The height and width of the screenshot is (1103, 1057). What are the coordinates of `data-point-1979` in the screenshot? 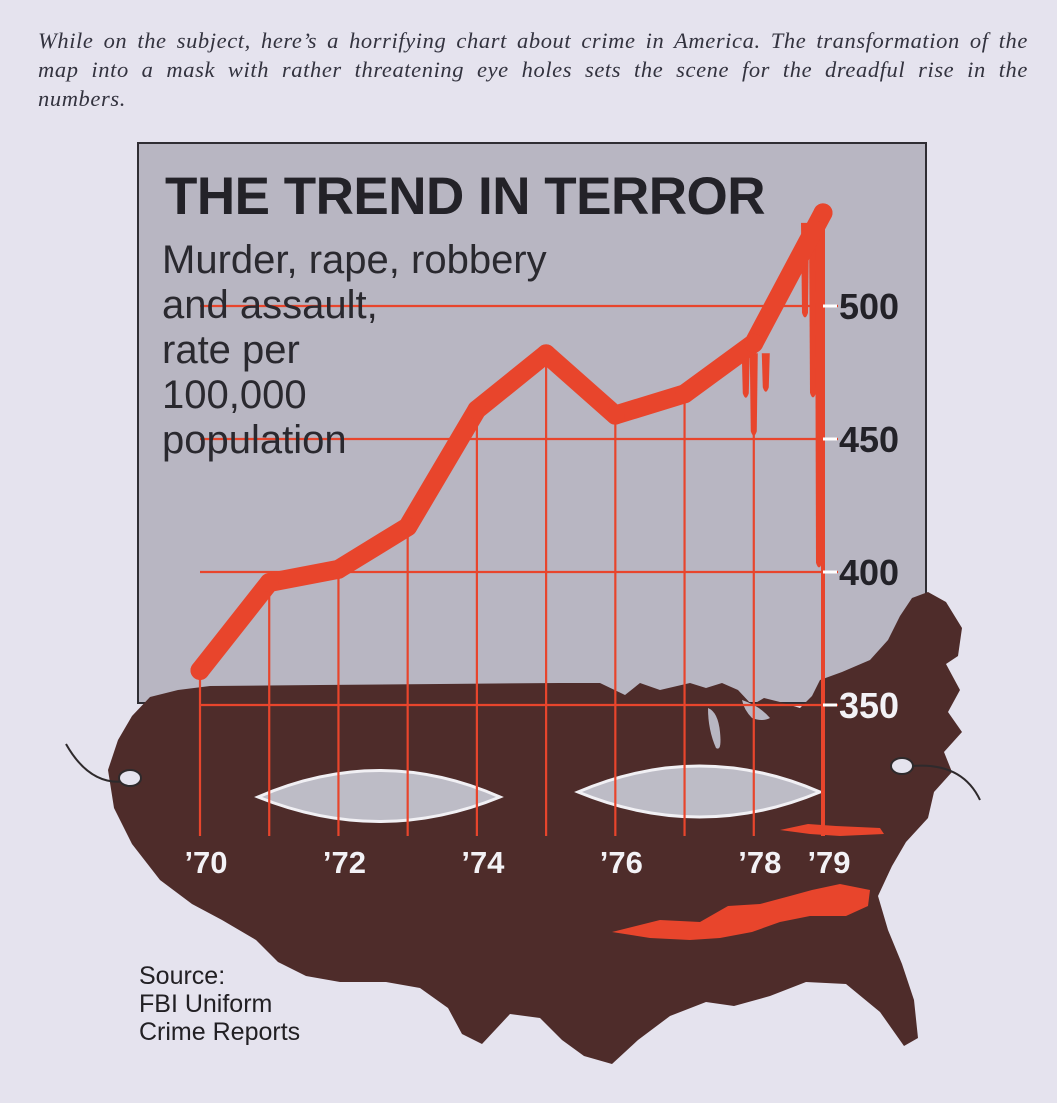 It's located at (823, 213).